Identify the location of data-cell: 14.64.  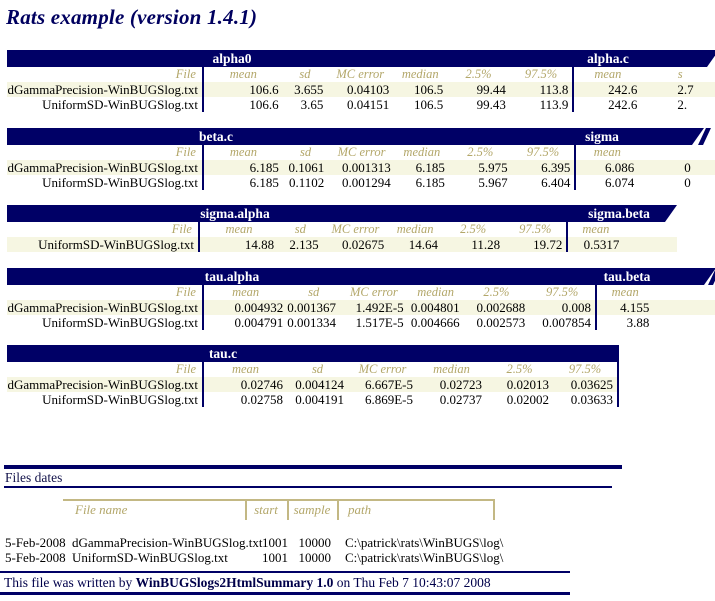
(423, 244).